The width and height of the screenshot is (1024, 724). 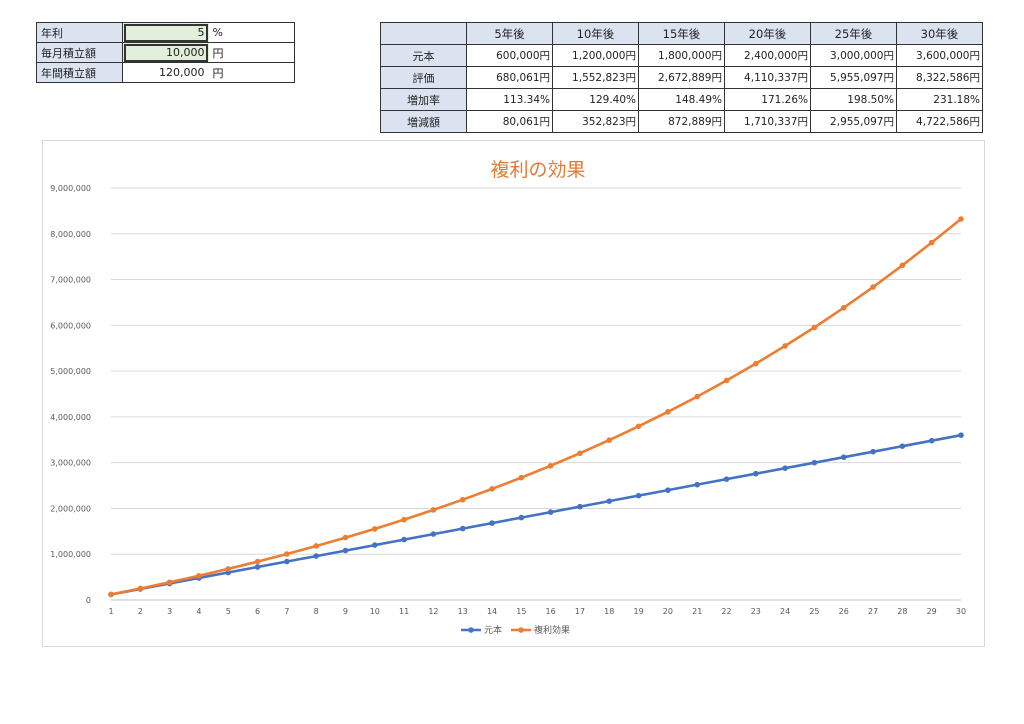 I want to click on table-cell: 2,672,889円, so click(x=681, y=77).